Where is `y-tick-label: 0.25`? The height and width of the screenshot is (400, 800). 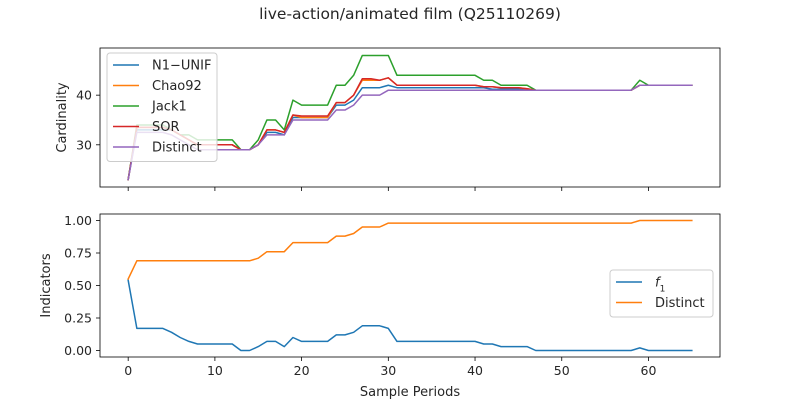 y-tick-label: 0.25 is located at coordinates (78, 318).